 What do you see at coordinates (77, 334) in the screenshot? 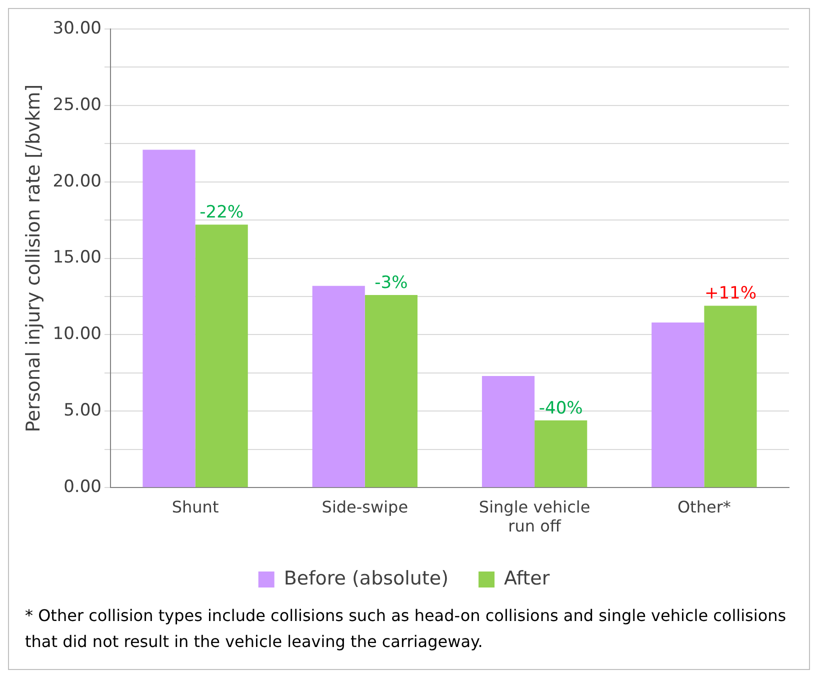
I see `y-tick-label: 10.00` at bounding box center [77, 334].